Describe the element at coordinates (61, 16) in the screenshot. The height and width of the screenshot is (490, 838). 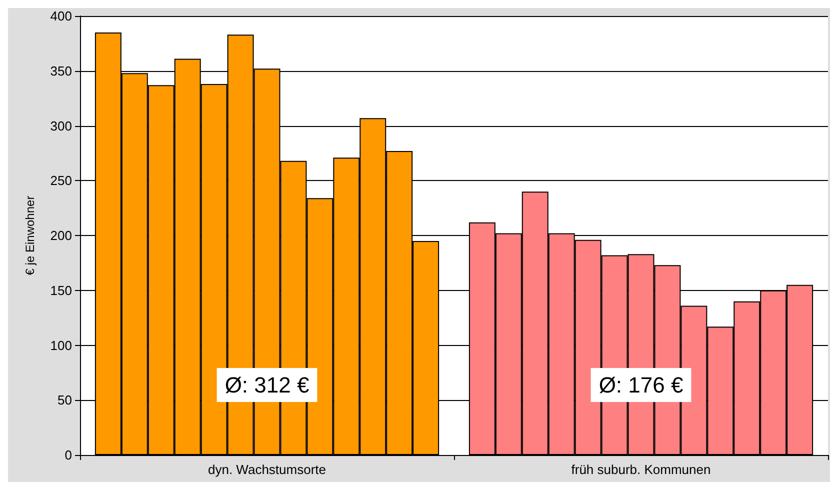
I see `y-tick-label: 400` at that location.